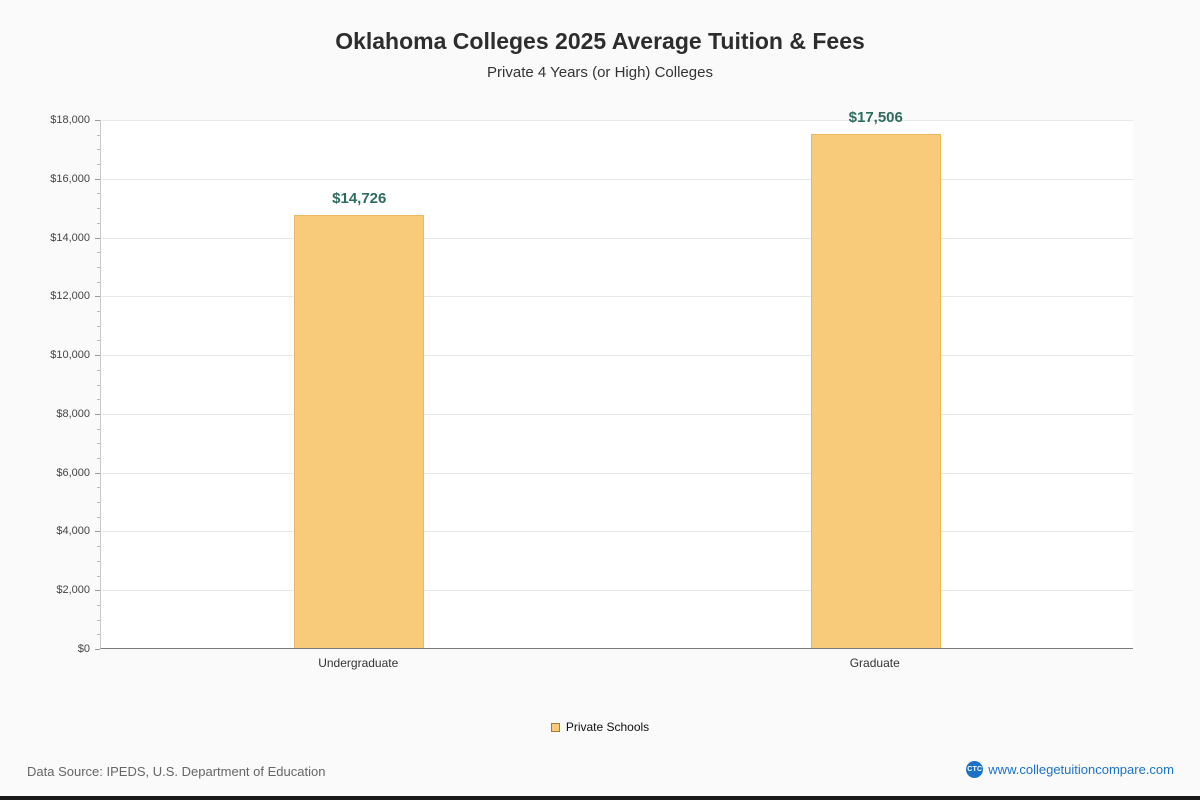 This screenshot has width=1200, height=800. Describe the element at coordinates (359, 199) in the screenshot. I see `bar-value-label: $14,726` at that location.